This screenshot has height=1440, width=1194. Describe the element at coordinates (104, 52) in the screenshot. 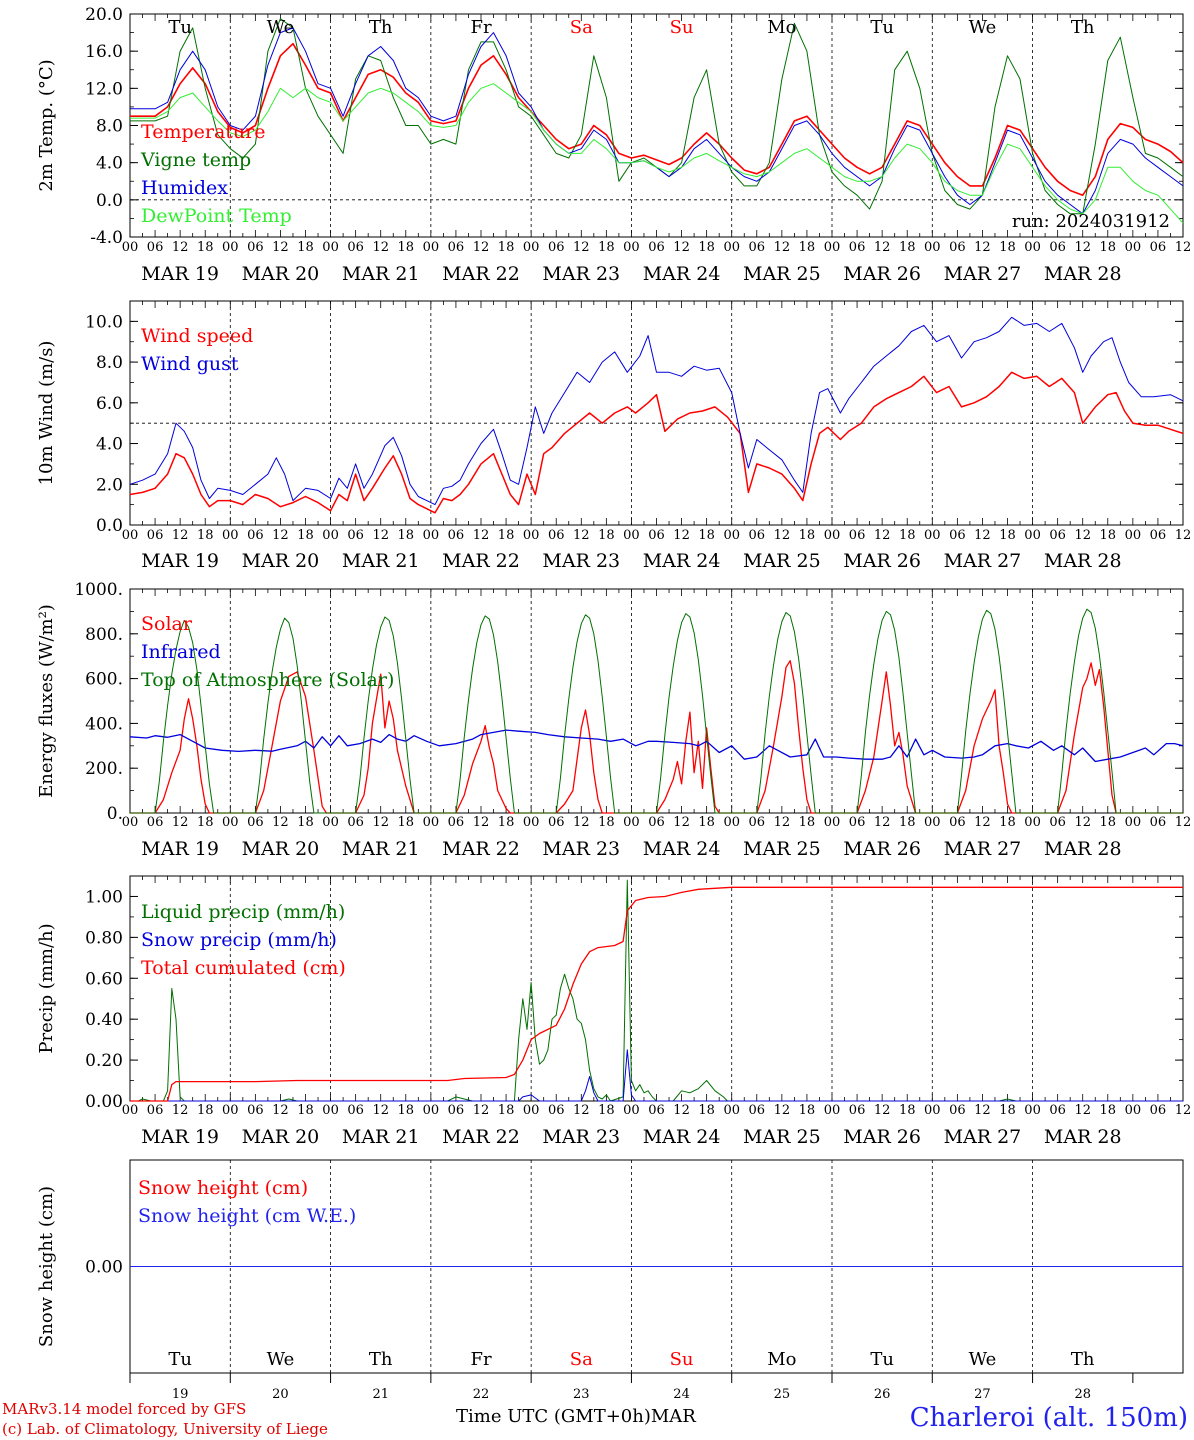

I see `y-tick-label: 16.0` at that location.